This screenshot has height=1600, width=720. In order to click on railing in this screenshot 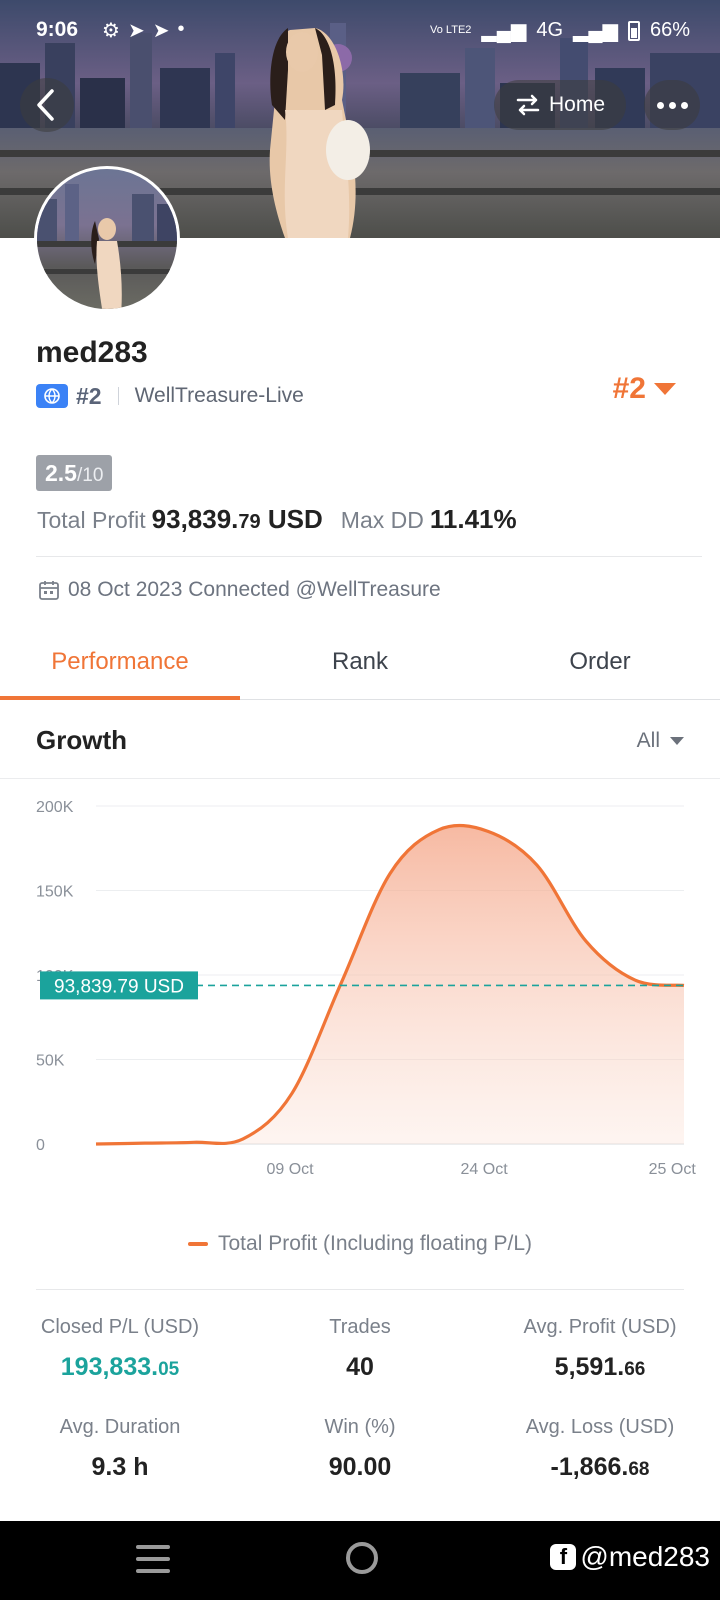, I will do `click(360, 191)`.